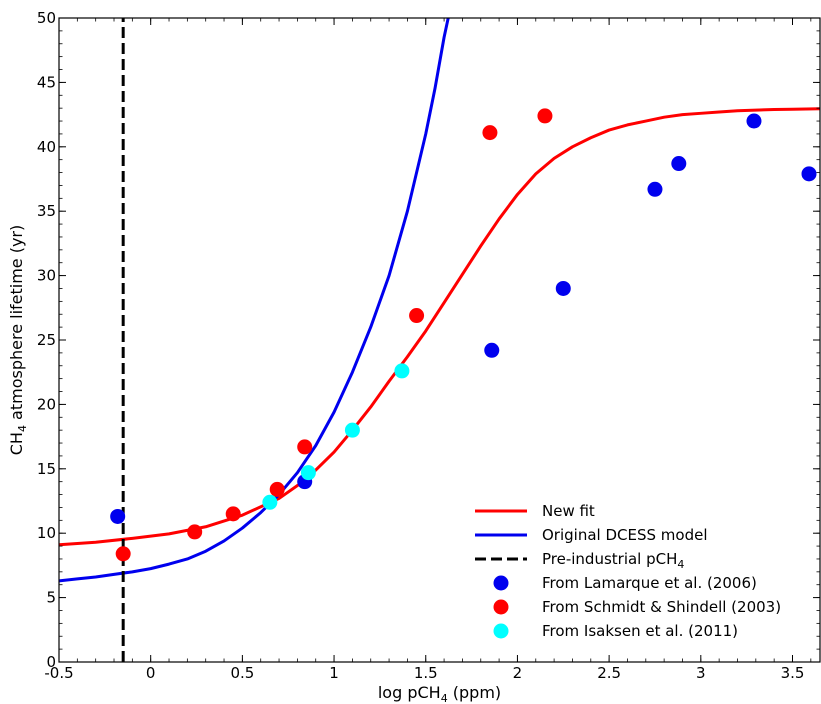 The width and height of the screenshot is (821, 704). I want to click on y-tick-label-5: 25, so click(46, 340).